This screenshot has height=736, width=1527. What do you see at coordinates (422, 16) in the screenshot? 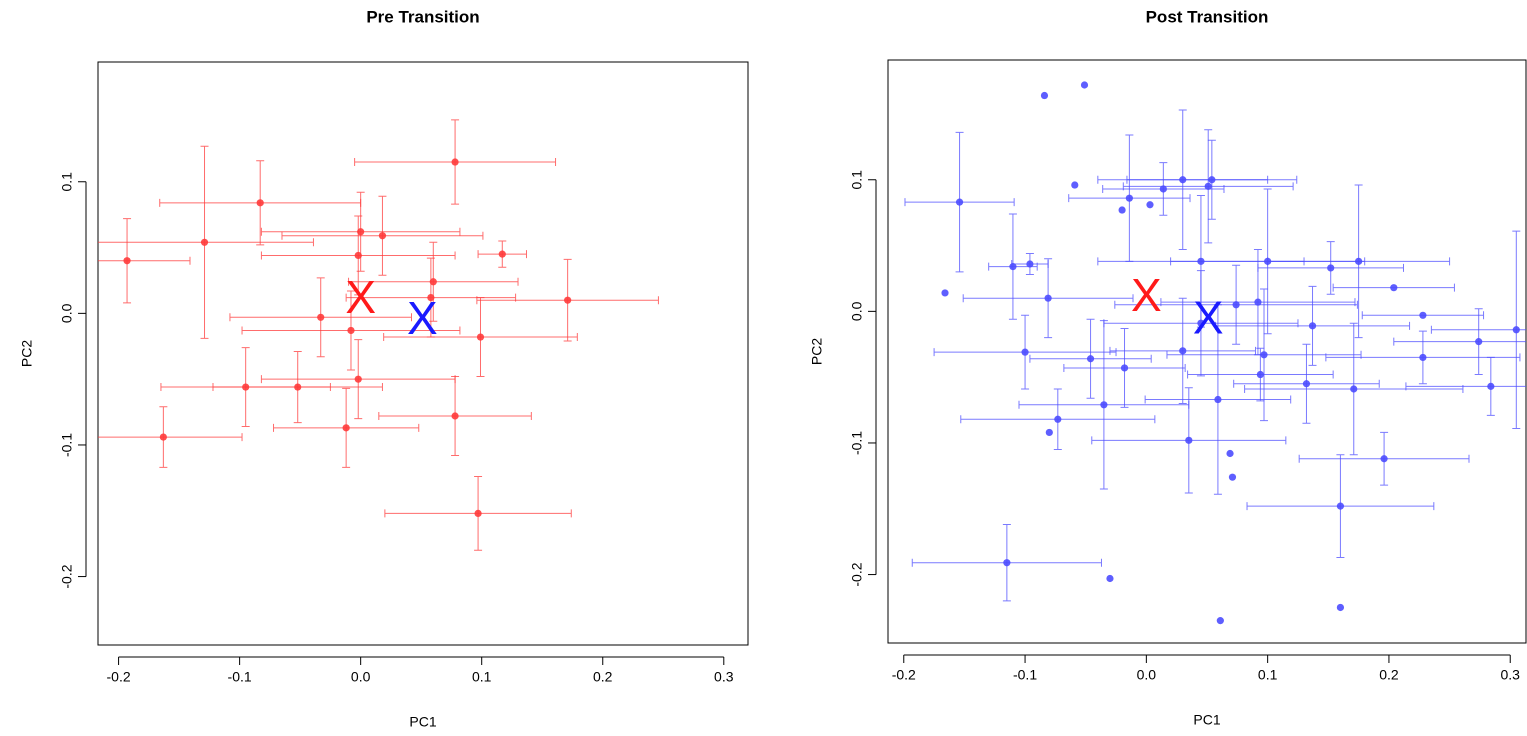
I see `chart-title: Pre Transition` at bounding box center [422, 16].